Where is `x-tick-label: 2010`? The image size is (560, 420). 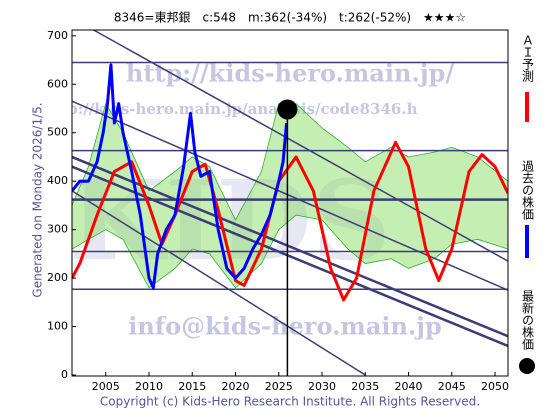 x-tick-label: 2010 is located at coordinates (149, 386).